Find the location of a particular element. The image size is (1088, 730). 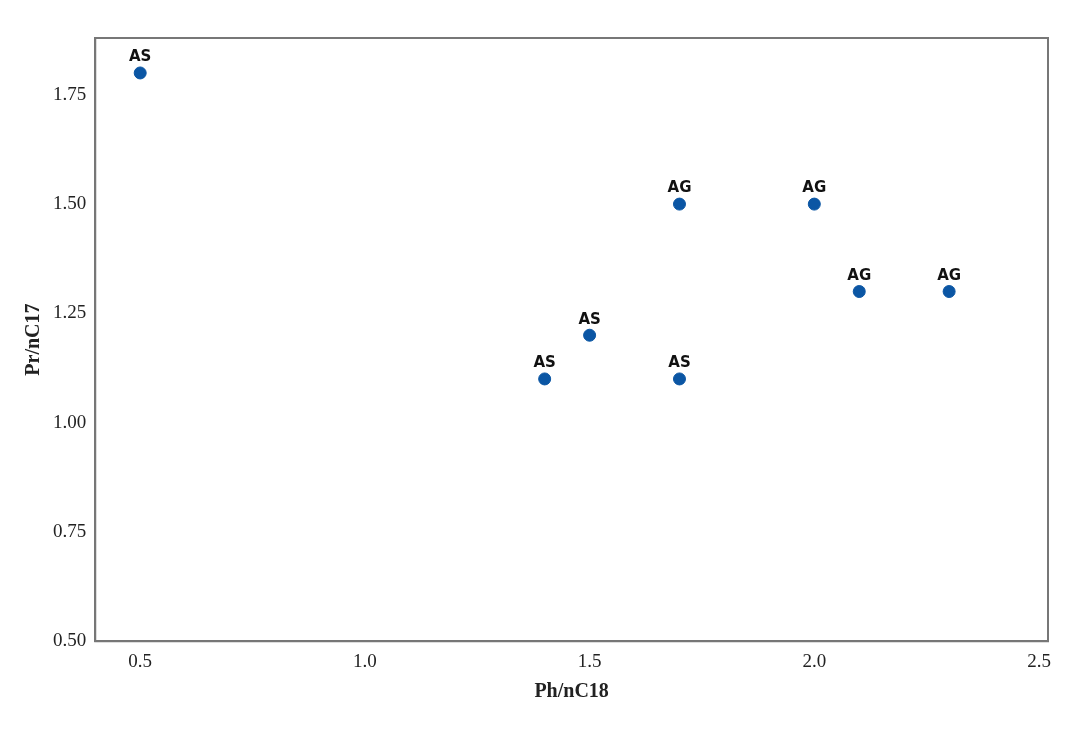

x-tick-label: 1.5 is located at coordinates (589, 660).